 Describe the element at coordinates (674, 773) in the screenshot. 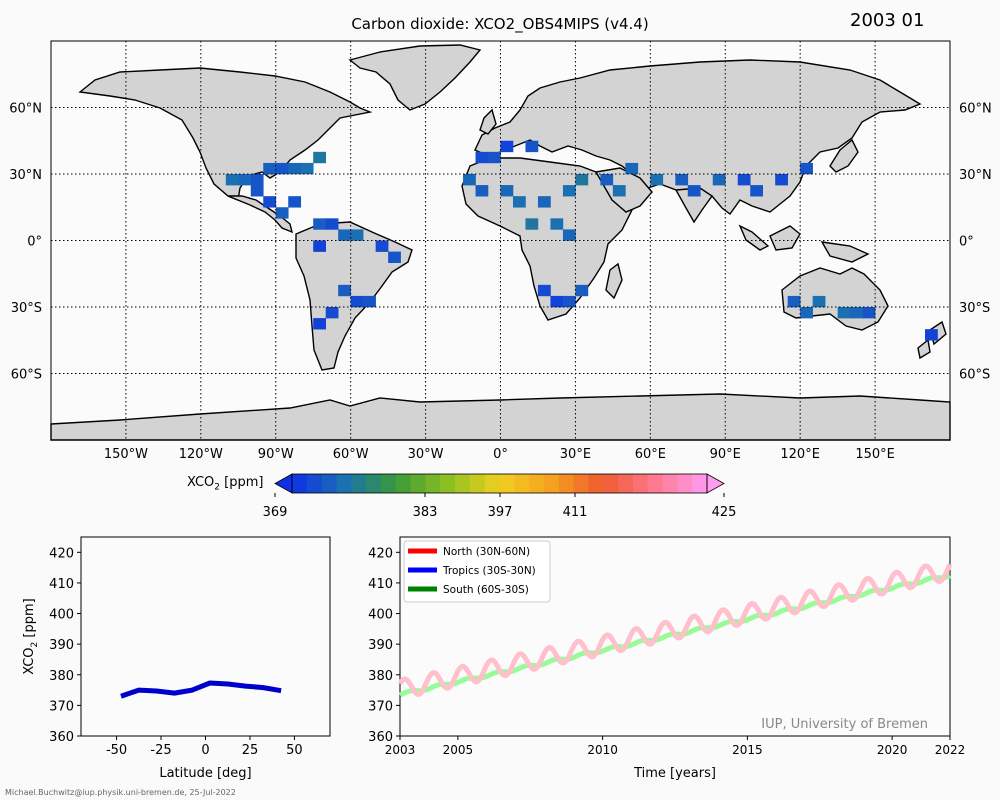

I see `x-axis-label: Time [years]` at that location.